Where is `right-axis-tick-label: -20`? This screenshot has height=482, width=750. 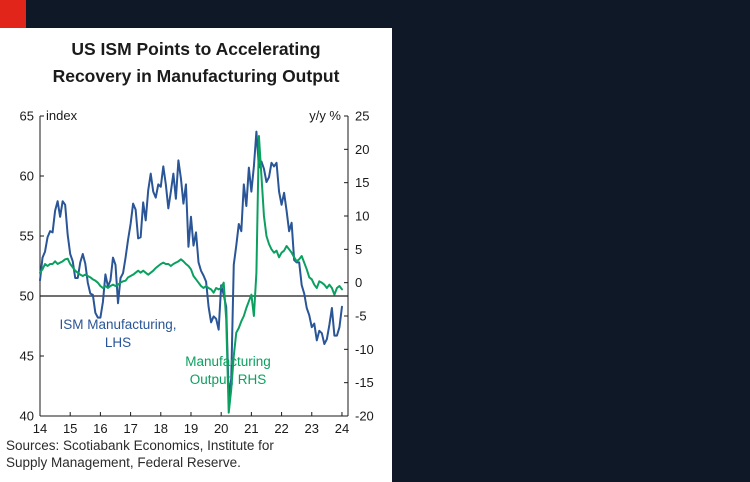 right-axis-tick-label: -20 is located at coordinates (364, 416).